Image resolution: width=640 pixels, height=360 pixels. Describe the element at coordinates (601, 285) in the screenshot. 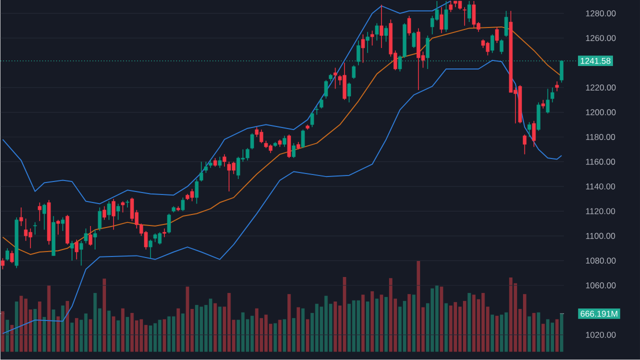

I see `y-tick-label: 1060.00` at that location.